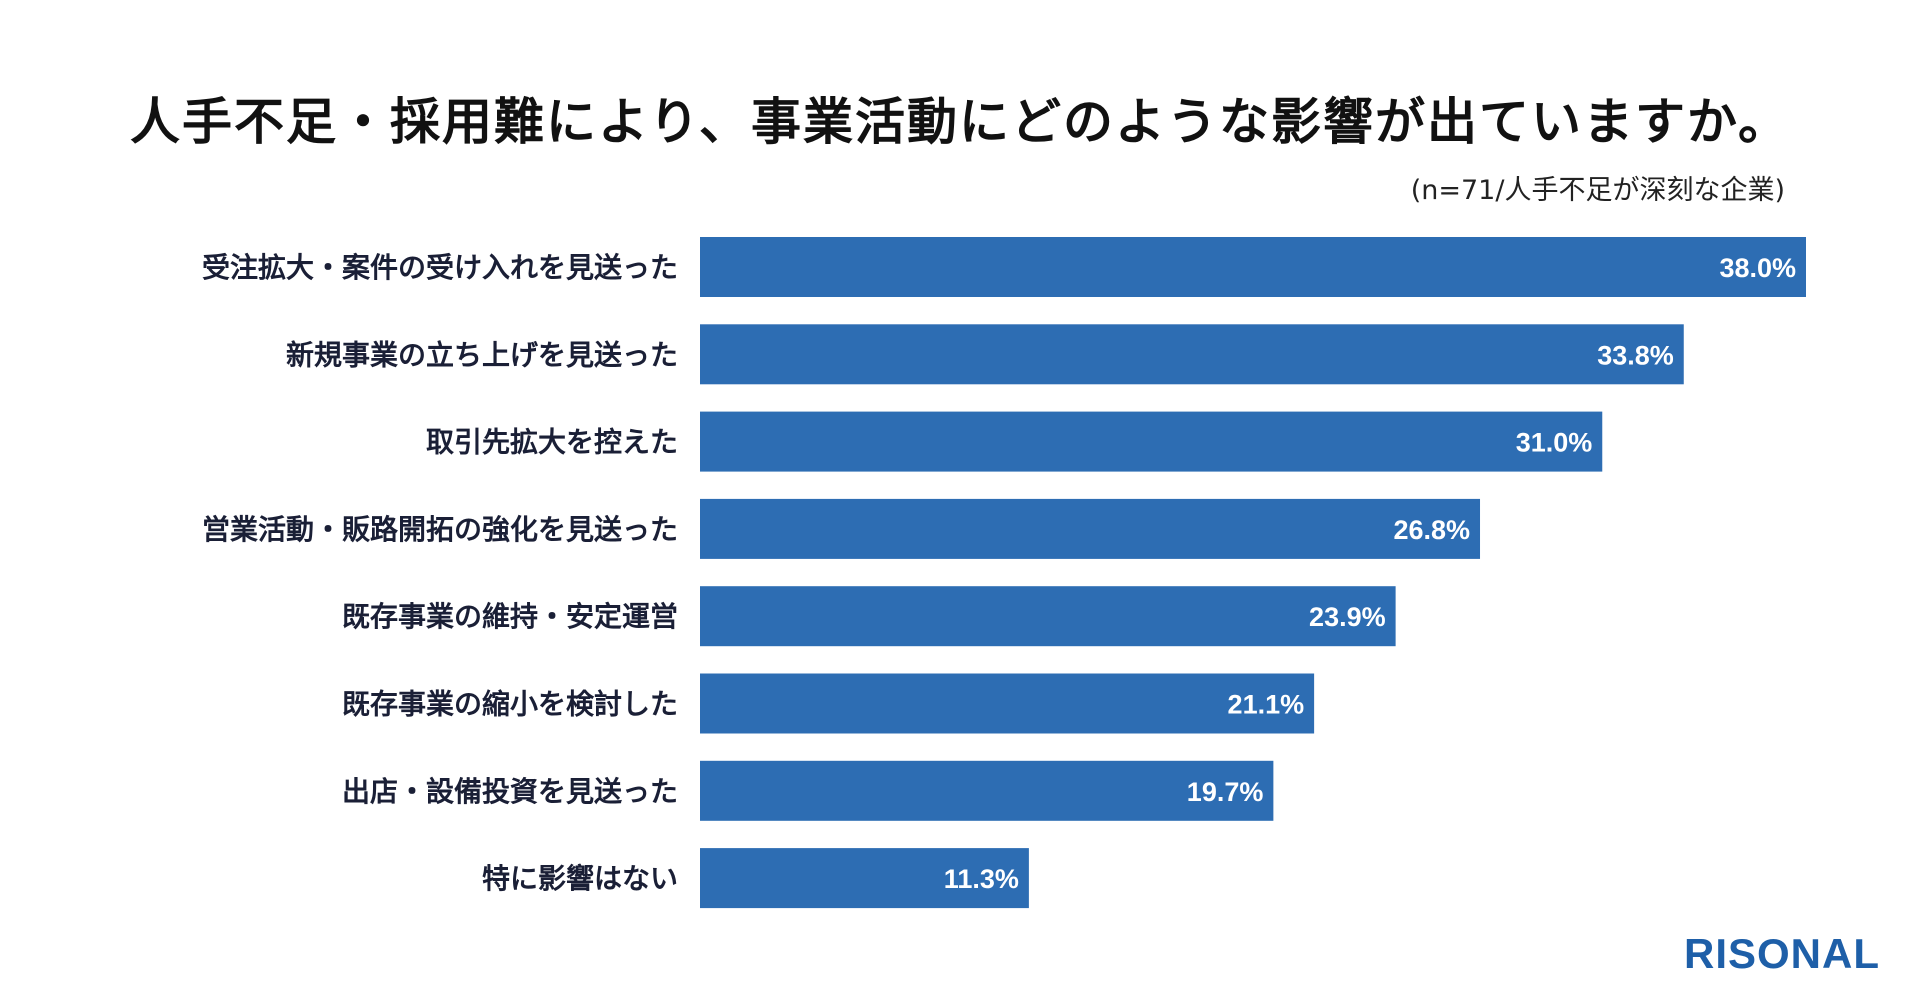 The width and height of the screenshot is (1920, 1005). What do you see at coordinates (1225, 792) in the screenshot?
I see `value-label-7: 19.7%` at bounding box center [1225, 792].